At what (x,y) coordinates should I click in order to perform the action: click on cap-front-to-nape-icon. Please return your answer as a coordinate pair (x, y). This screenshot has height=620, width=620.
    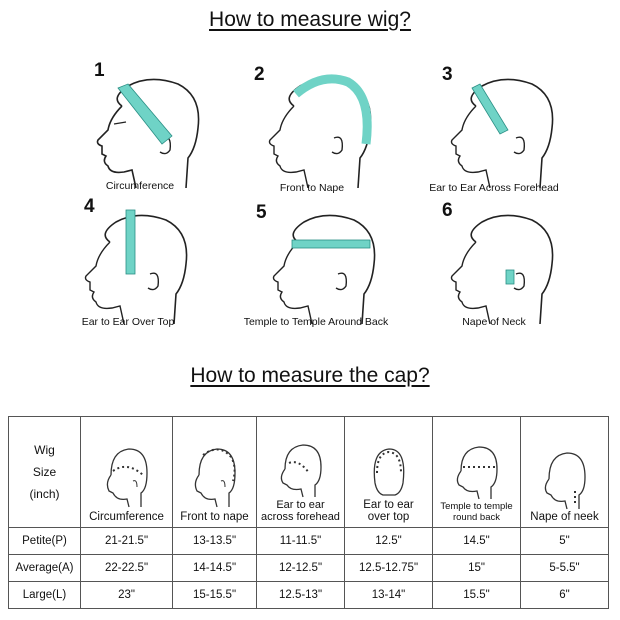
    Looking at the image, I should click on (215, 478).